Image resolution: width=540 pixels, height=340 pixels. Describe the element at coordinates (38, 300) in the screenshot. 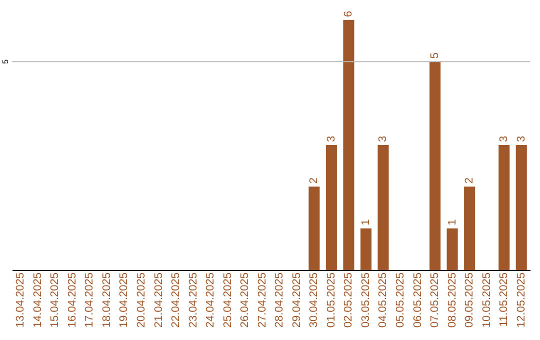

I see `x-tick-label: 14.04.2025` at that location.